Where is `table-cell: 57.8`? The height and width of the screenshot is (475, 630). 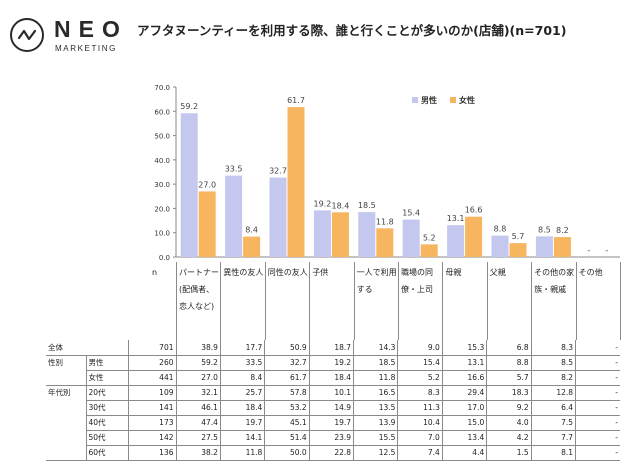 table-cell: 57.8 is located at coordinates (287, 393).